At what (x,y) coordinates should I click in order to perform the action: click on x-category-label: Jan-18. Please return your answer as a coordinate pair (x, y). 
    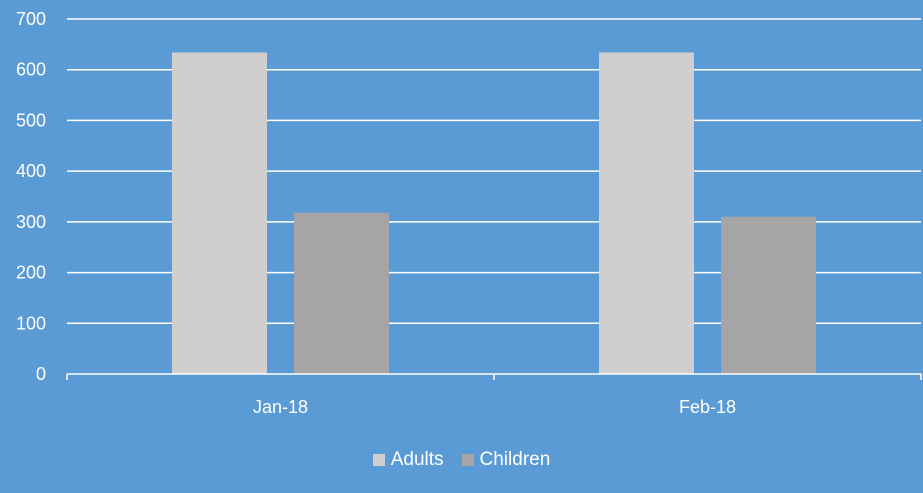
    Looking at the image, I should click on (280, 407).